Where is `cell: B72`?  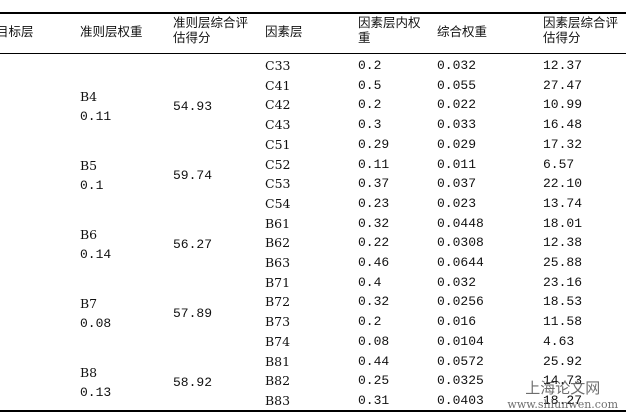 cell: B72 is located at coordinates (278, 302).